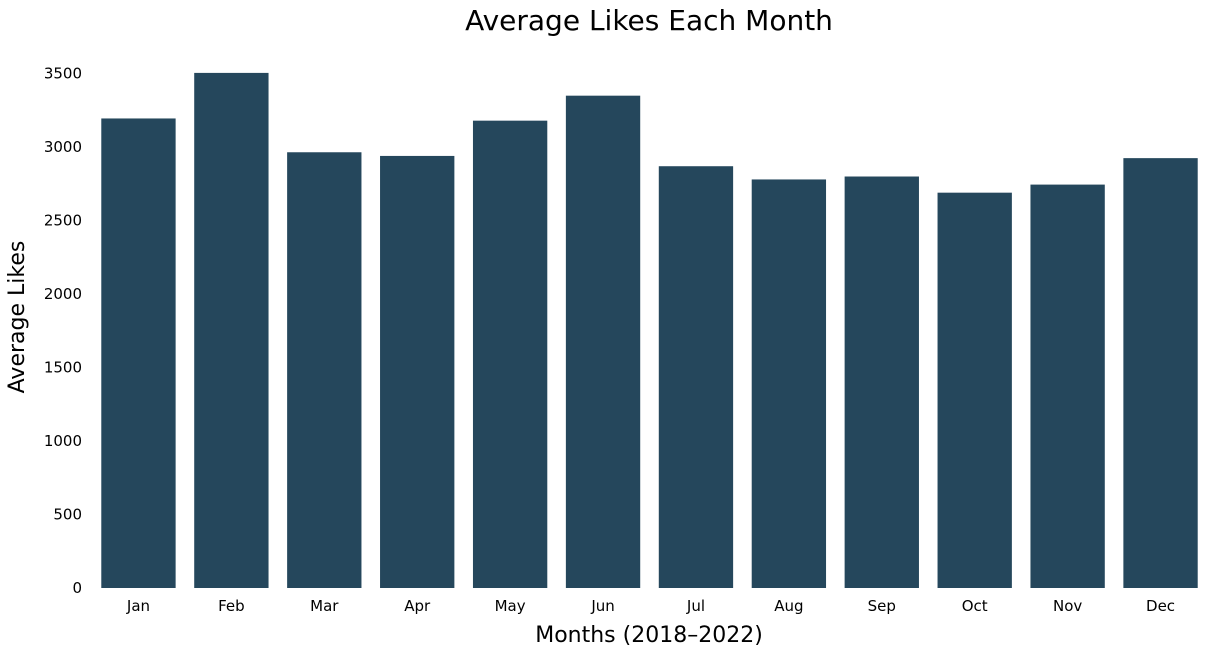 This screenshot has width=1214, height=653. What do you see at coordinates (510, 354) in the screenshot?
I see `bar-may` at bounding box center [510, 354].